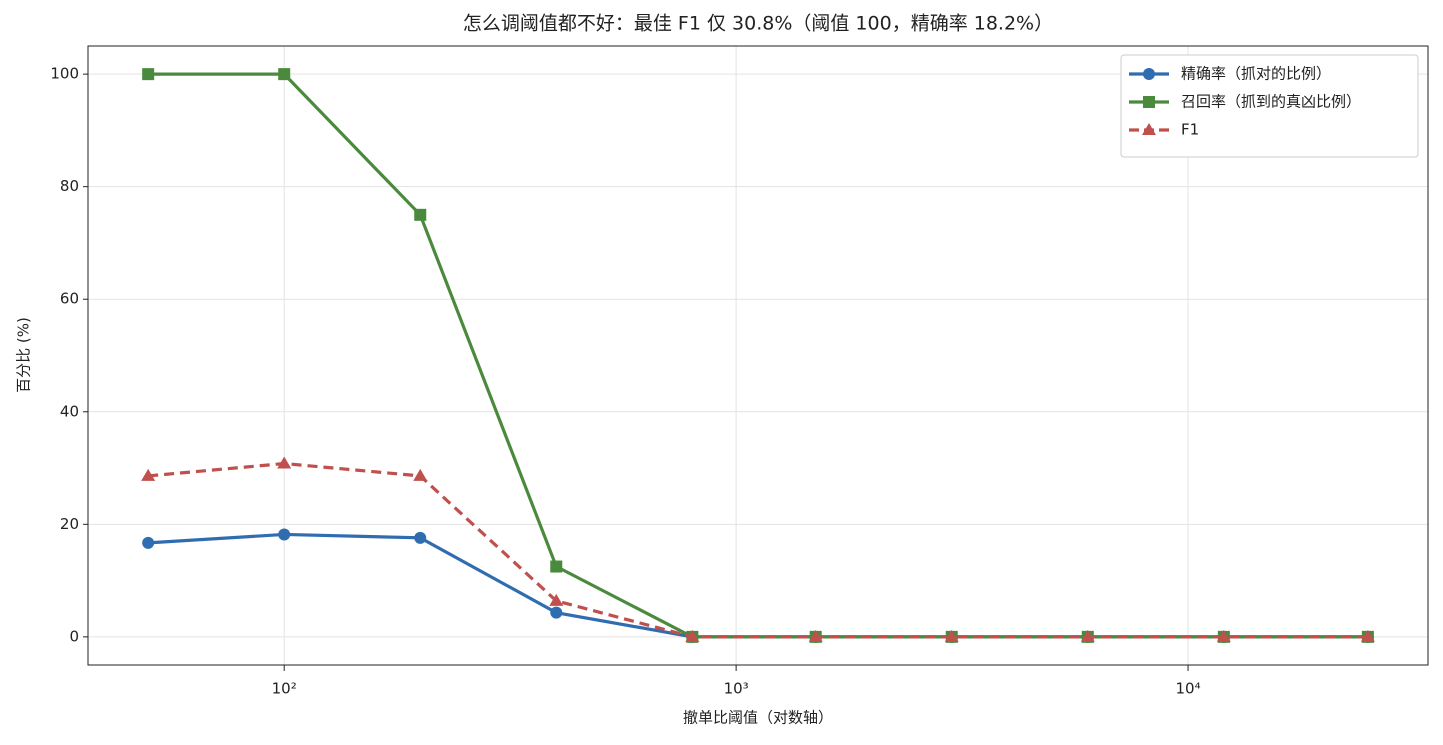 Image resolution: width=1443 pixels, height=745 pixels. Describe the element at coordinates (64, 74) in the screenshot. I see `y-tick-label: 100` at that location.